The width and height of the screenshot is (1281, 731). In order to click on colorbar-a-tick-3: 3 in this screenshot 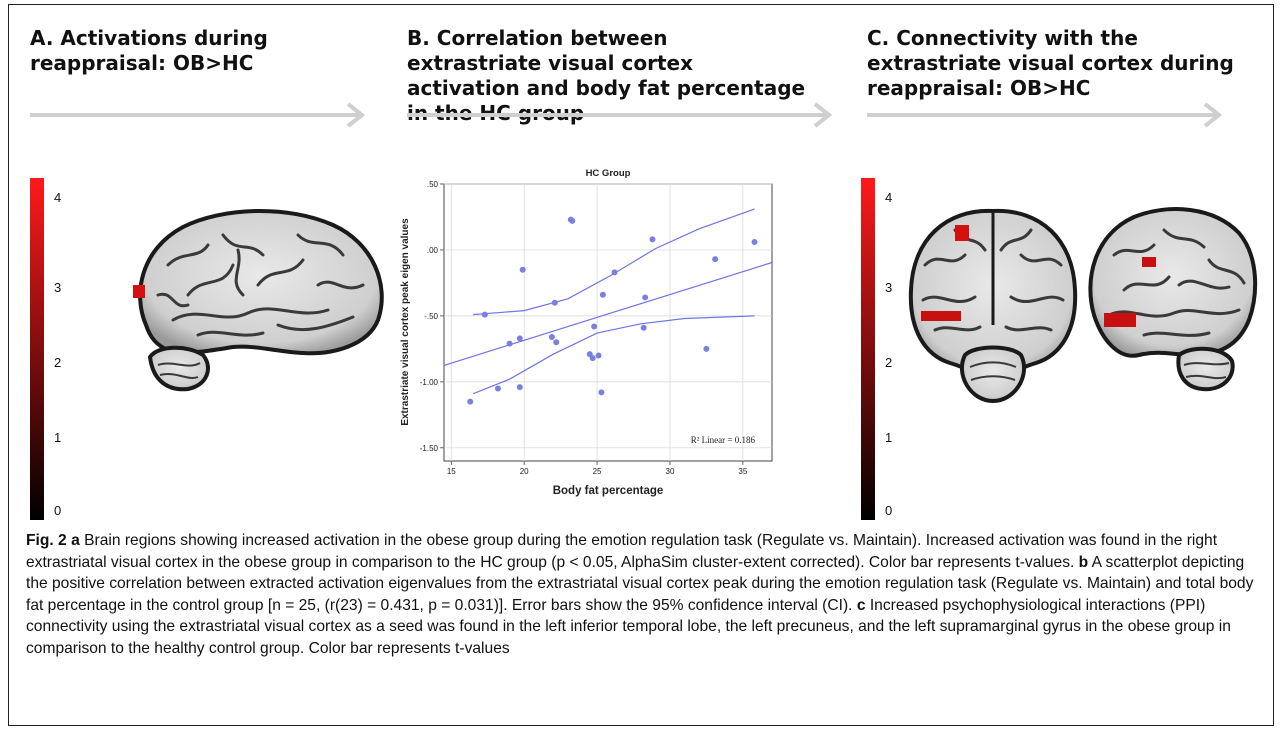, I will do `click(58, 287)`.